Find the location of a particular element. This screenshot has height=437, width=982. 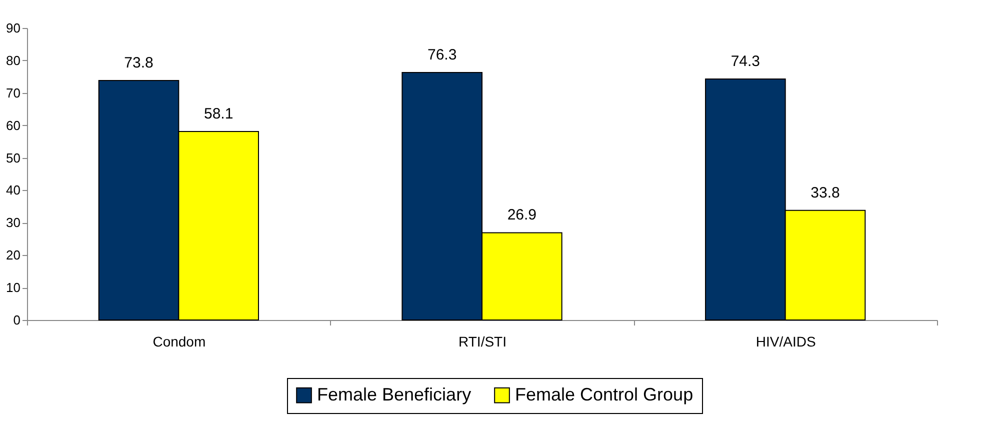

y-tick-label: 60 is located at coordinates (13, 125).